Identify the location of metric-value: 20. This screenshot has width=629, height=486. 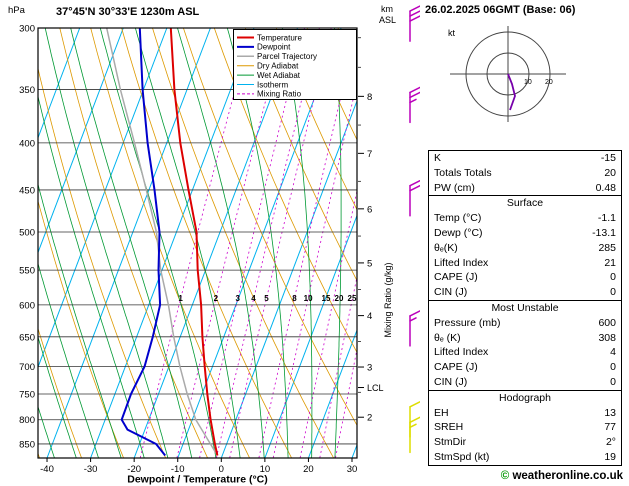
(610, 172).